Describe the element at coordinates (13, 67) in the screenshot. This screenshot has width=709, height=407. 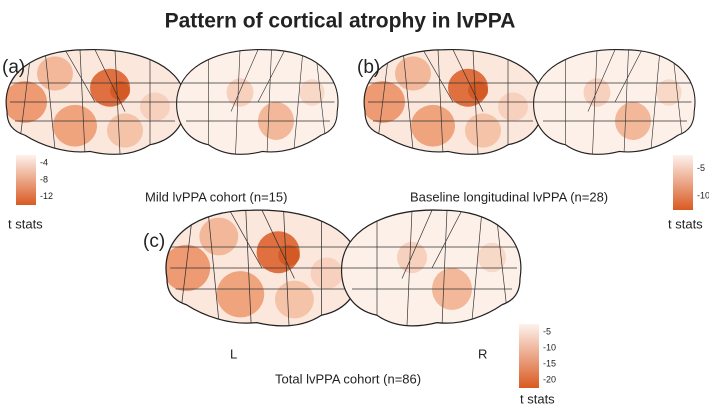
I see `panel-label: (a)` at that location.